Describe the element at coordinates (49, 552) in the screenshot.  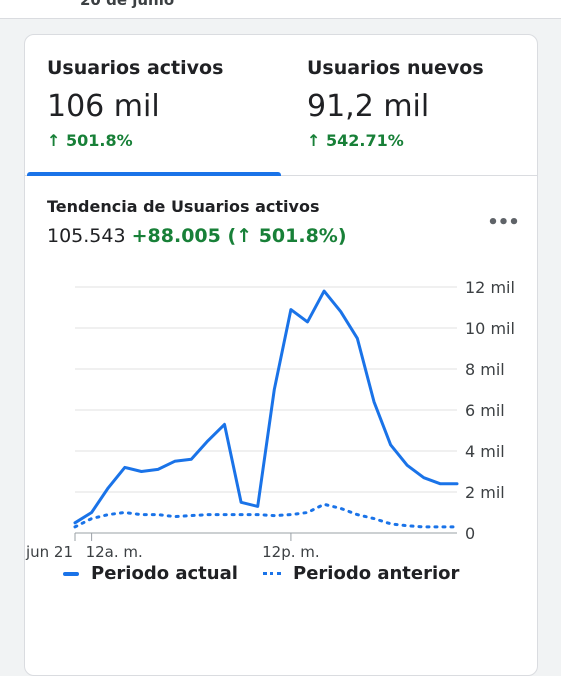
I see `x-tick-label: jun 21` at that location.